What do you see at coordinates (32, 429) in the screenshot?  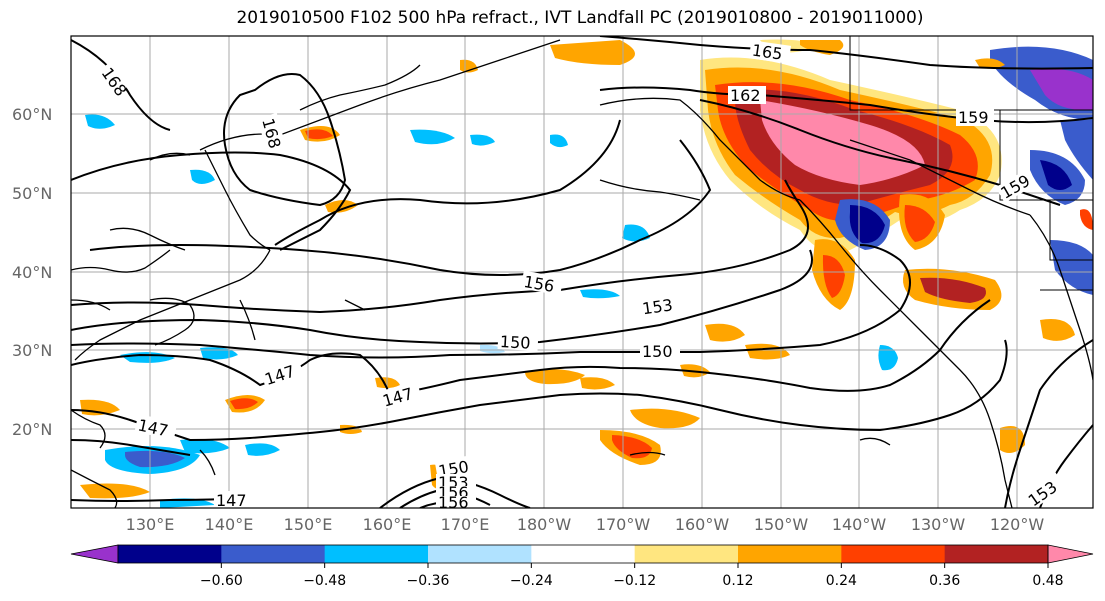 I see `lat-label-20n: 20°N` at bounding box center [32, 429].